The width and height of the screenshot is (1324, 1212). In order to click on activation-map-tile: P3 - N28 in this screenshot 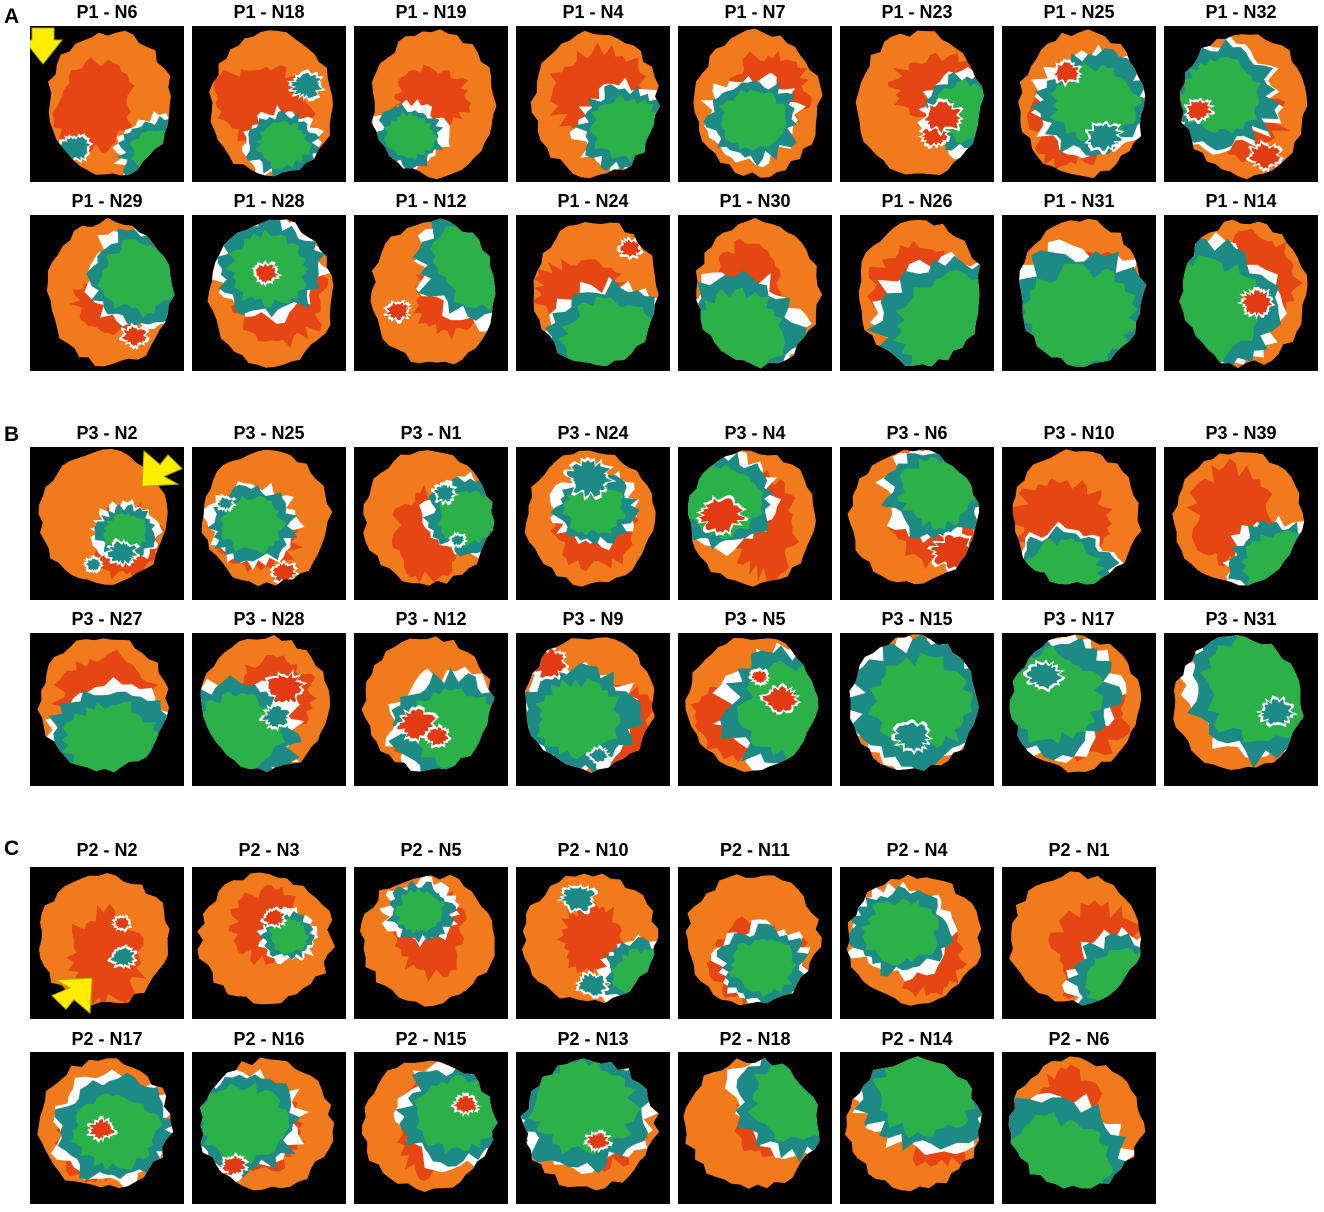, I will do `click(269, 697)`.